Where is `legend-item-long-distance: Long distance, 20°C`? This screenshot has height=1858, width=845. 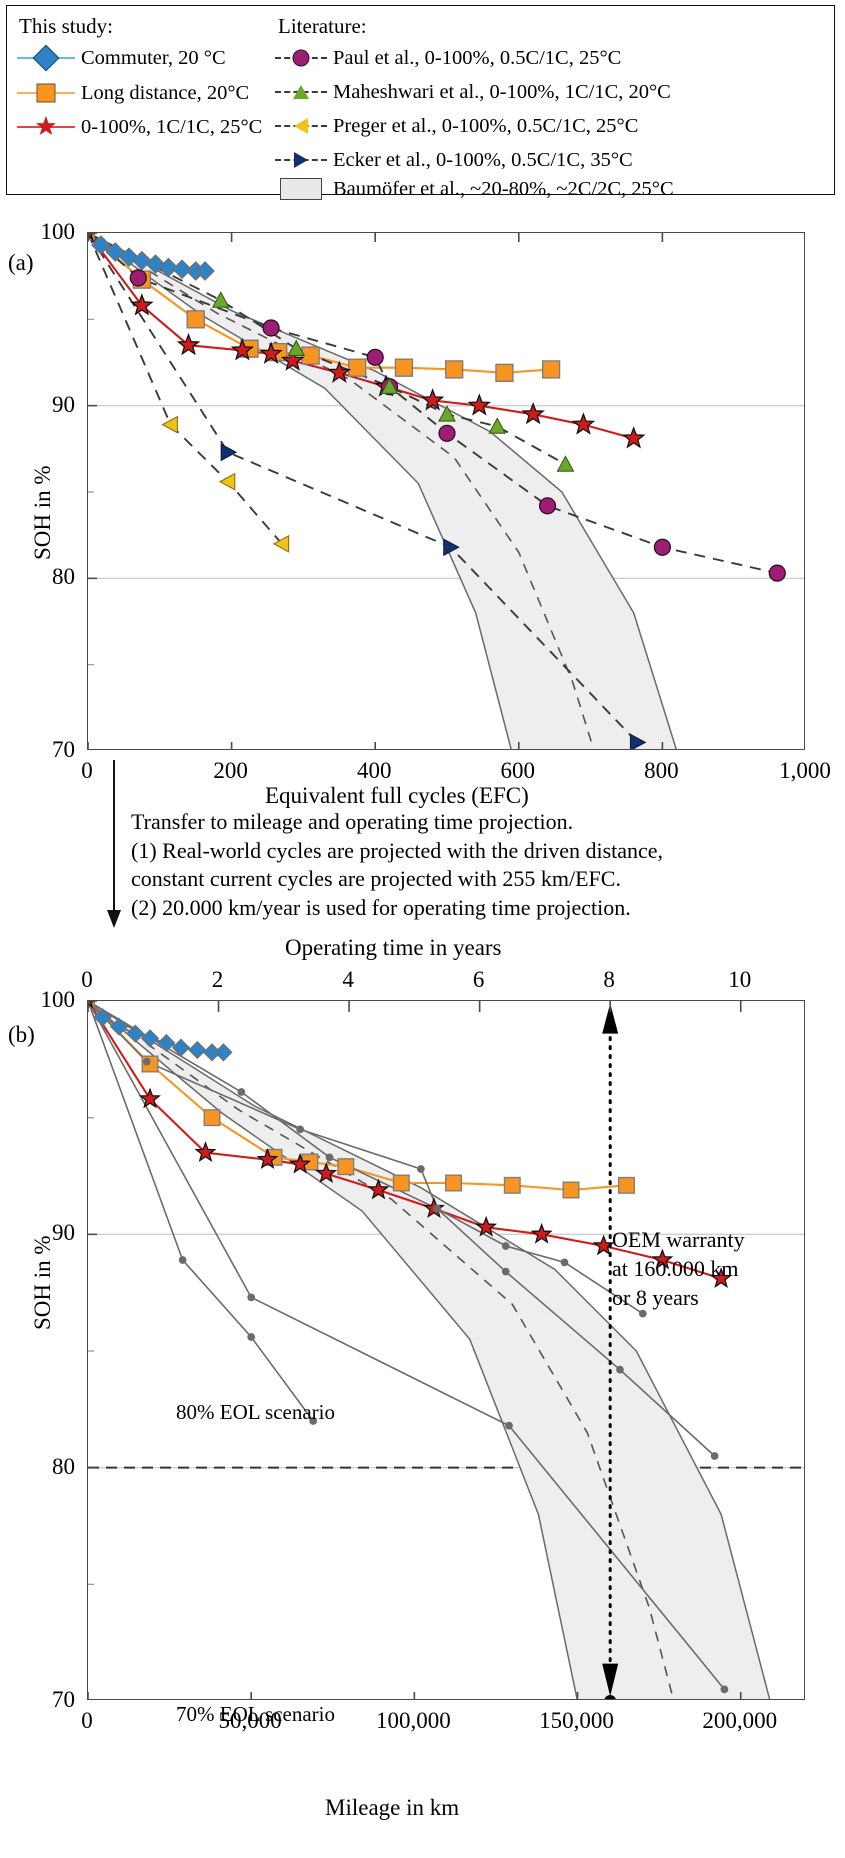
legend-item-long-distance: Long distance, 20°C is located at coordinates (133, 93).